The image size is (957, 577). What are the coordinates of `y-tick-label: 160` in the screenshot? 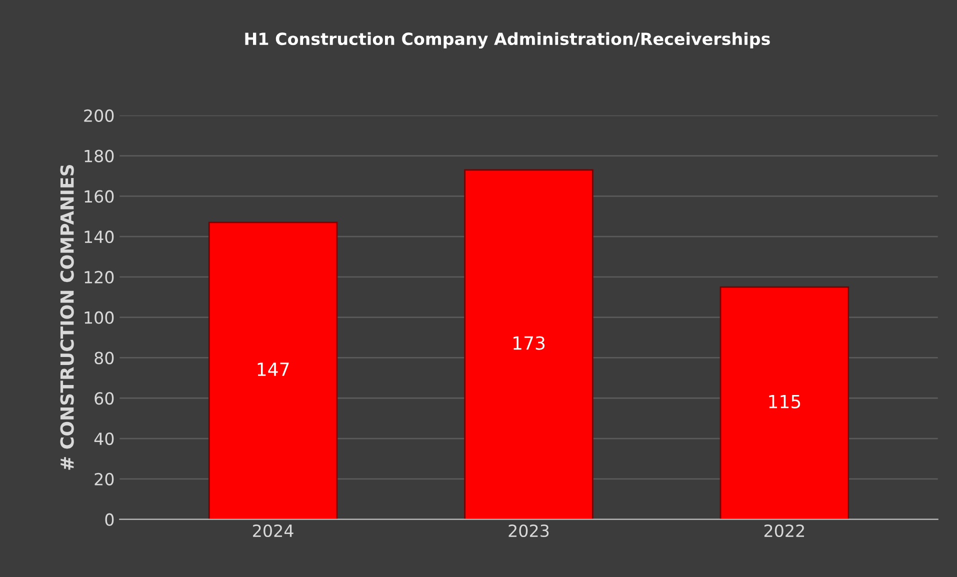 It's located at (99, 196).